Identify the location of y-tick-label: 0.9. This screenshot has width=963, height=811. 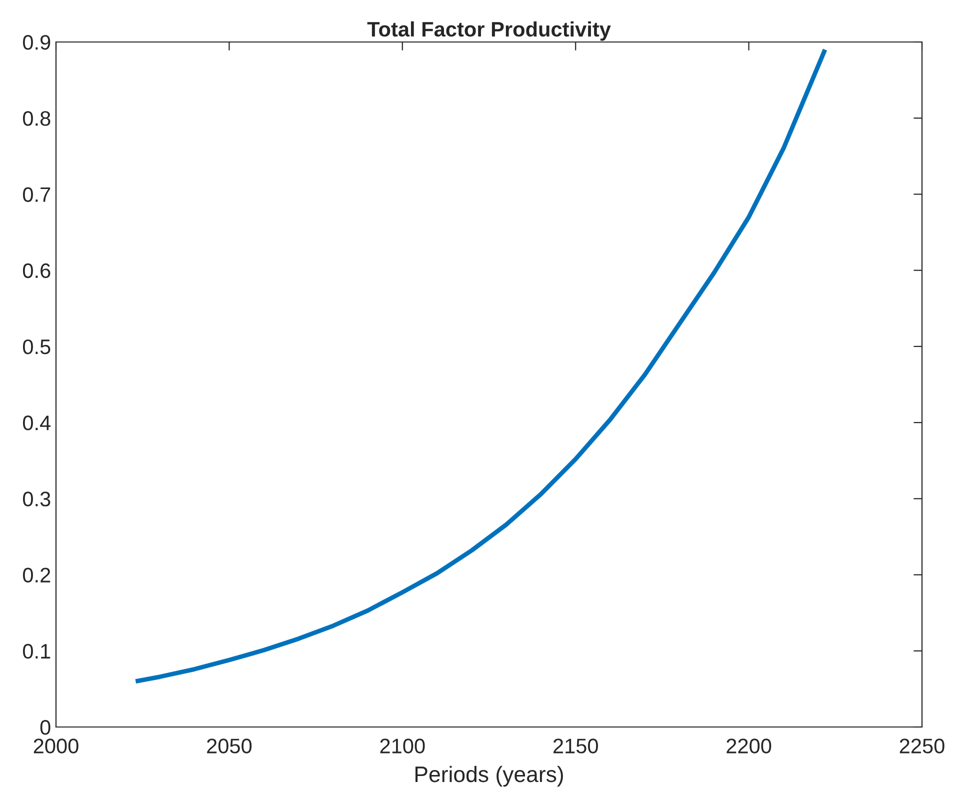
(36, 42).